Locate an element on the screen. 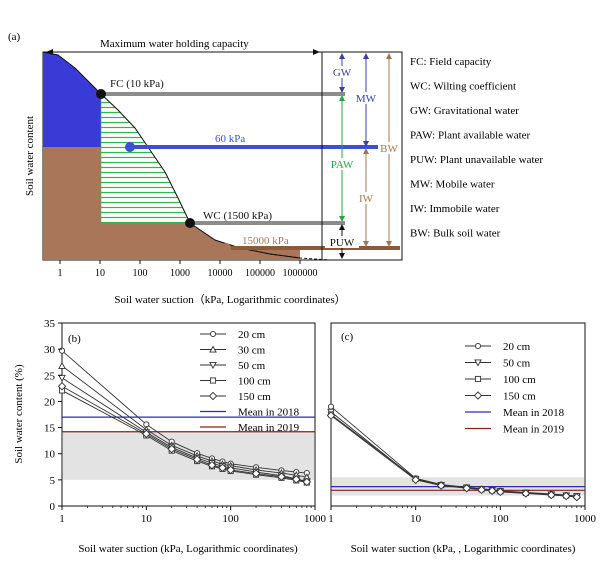 This screenshot has height=568, width=600. bracket-iw: IW is located at coordinates (366, 197).